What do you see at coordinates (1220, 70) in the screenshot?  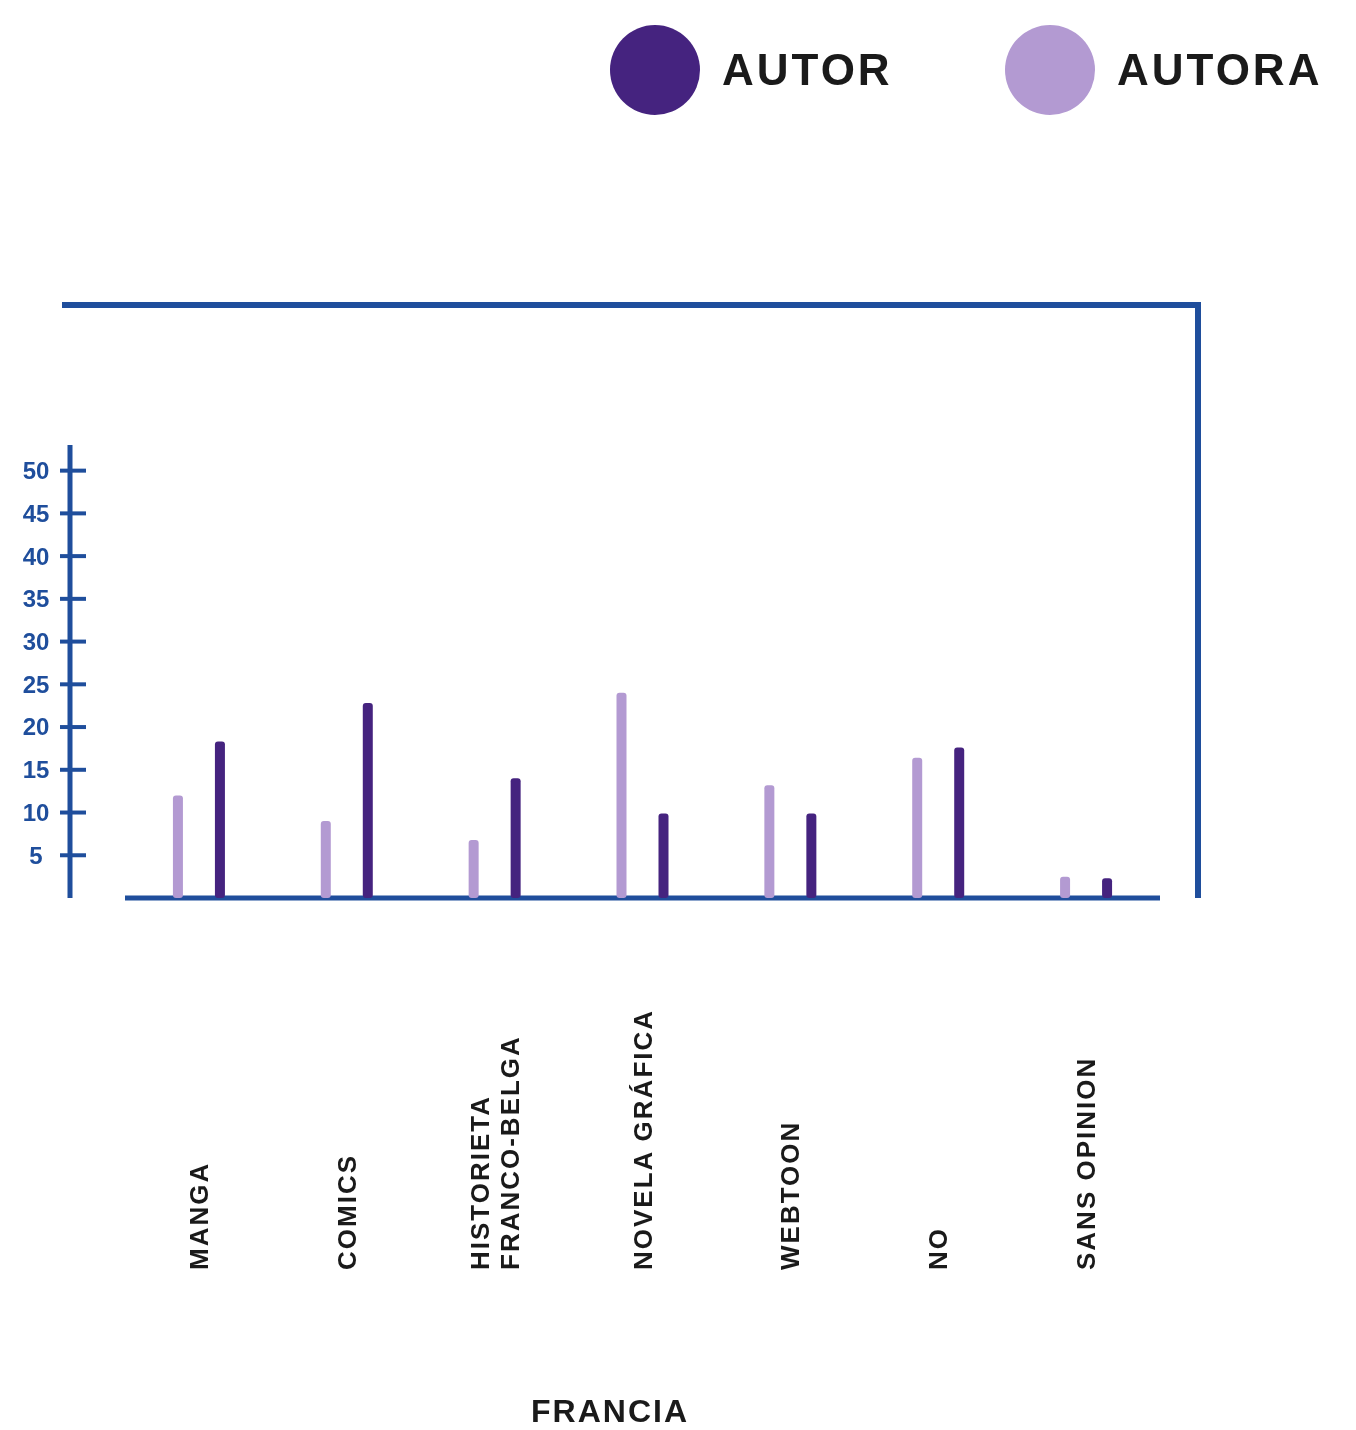 I see `legend-label: AUTORA` at bounding box center [1220, 70].